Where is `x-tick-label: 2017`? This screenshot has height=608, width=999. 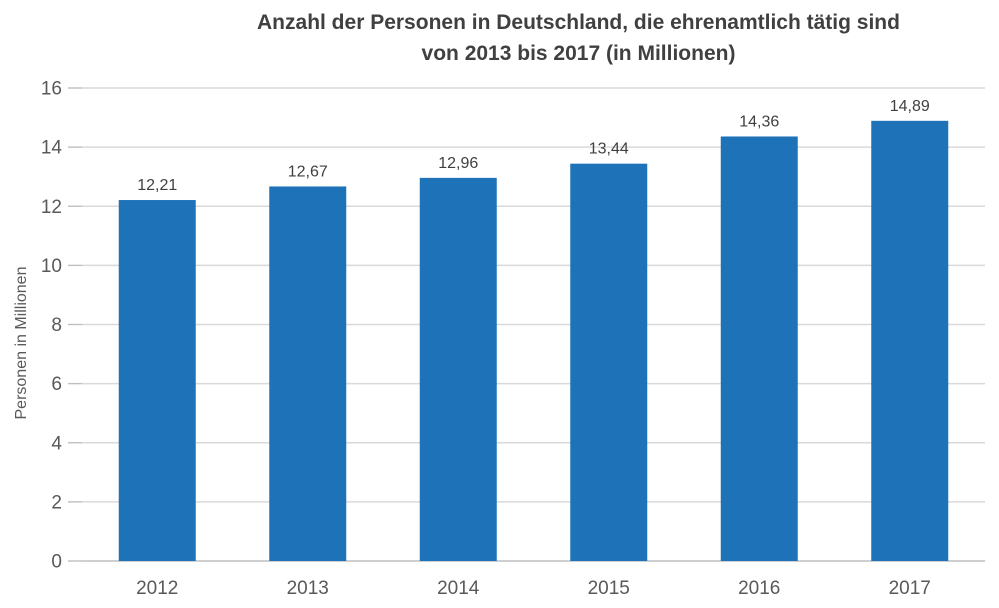 x-tick-label: 2017 is located at coordinates (910, 588).